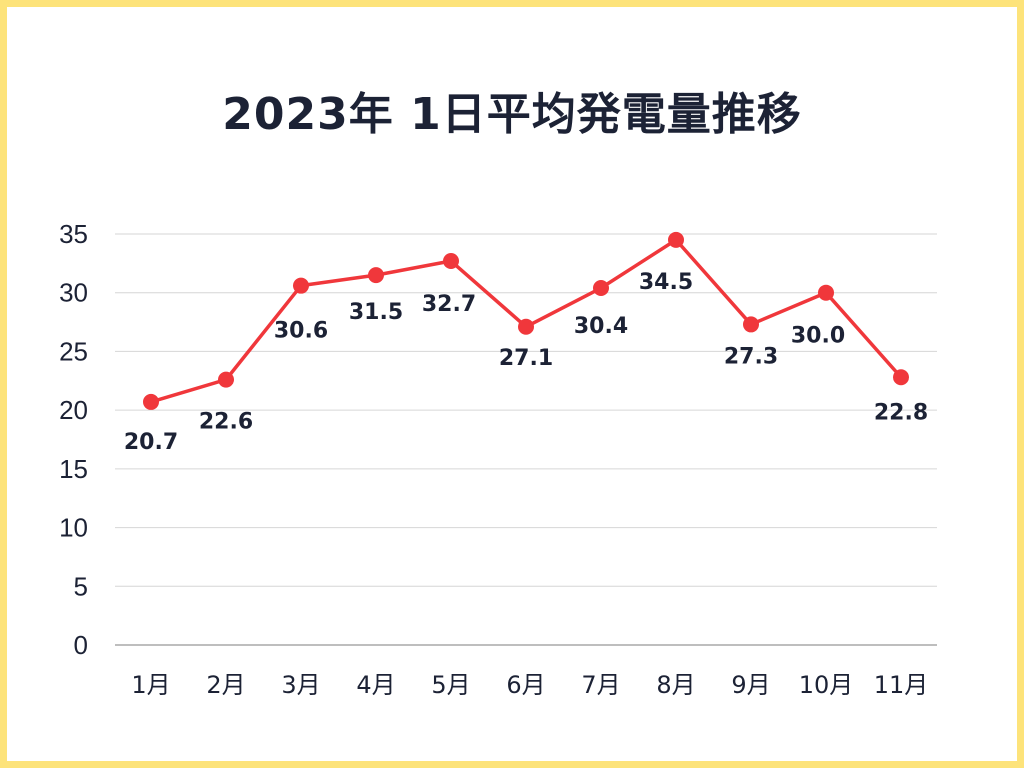 The height and width of the screenshot is (768, 1024). Describe the element at coordinates (526, 358) in the screenshot. I see `data-label: 27.1` at that location.